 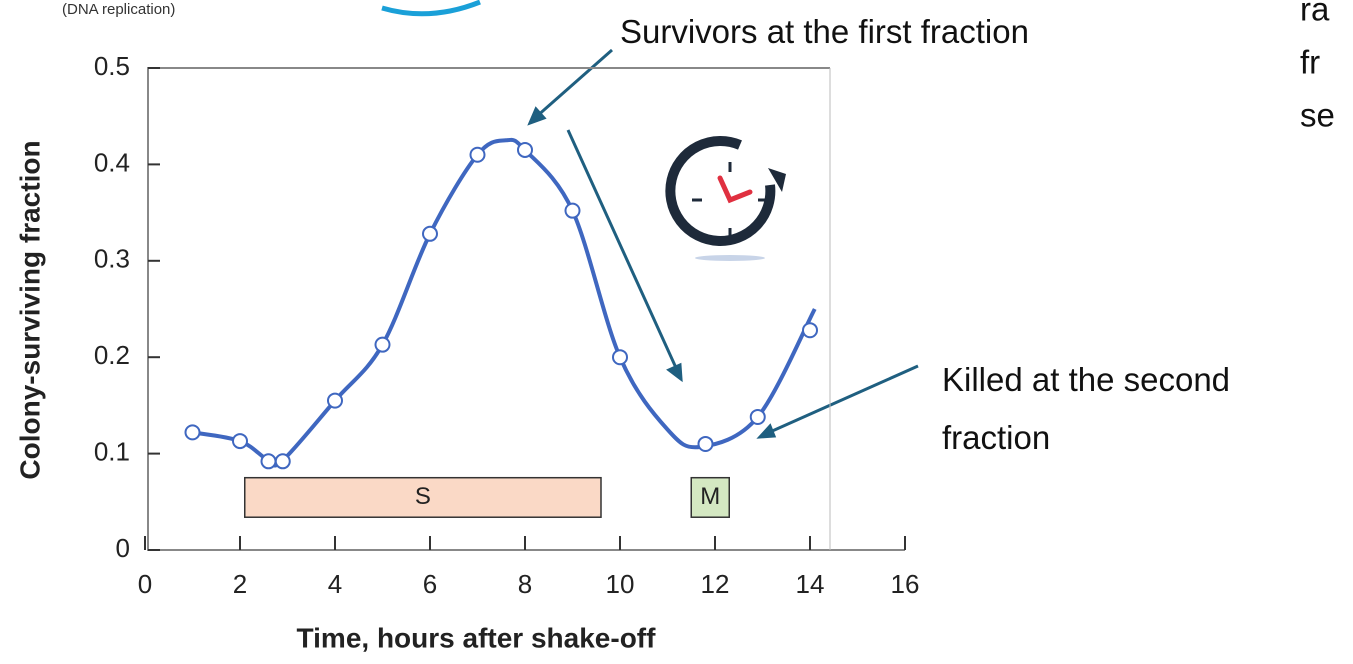 What do you see at coordinates (112, 451) in the screenshot?
I see `y-tick-label: 0.1` at bounding box center [112, 451].